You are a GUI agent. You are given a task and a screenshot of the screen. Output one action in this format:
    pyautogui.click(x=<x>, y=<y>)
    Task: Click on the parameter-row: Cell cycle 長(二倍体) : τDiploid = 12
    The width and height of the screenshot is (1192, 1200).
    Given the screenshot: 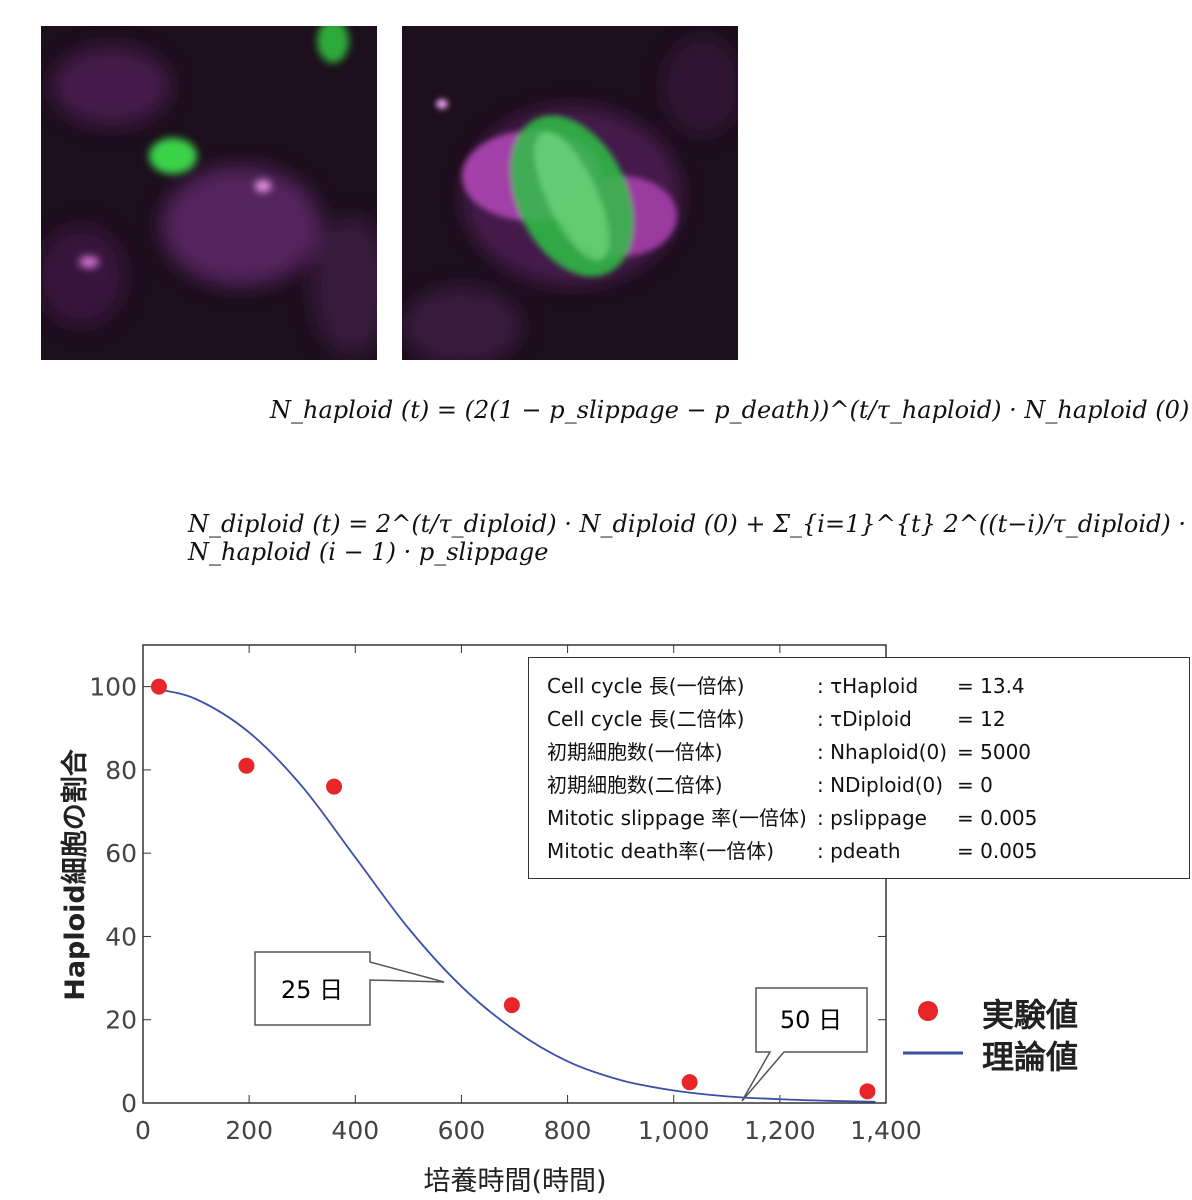 What is the action you would take?
    pyautogui.click(x=868, y=719)
    